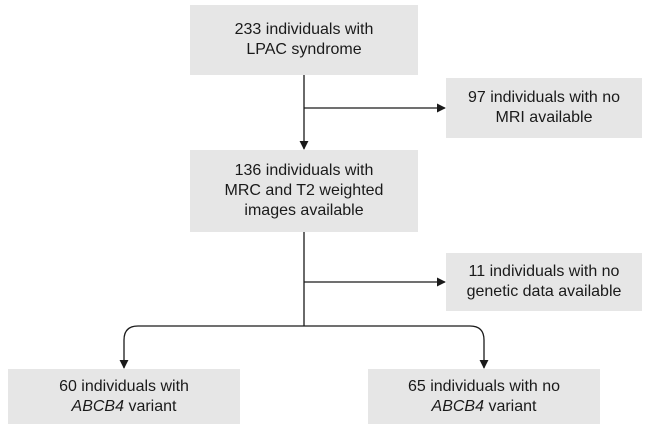 Image resolution: width=648 pixels, height=428 pixels. I want to click on box-excluded-genetic-line2: genetic data available, so click(544, 291).